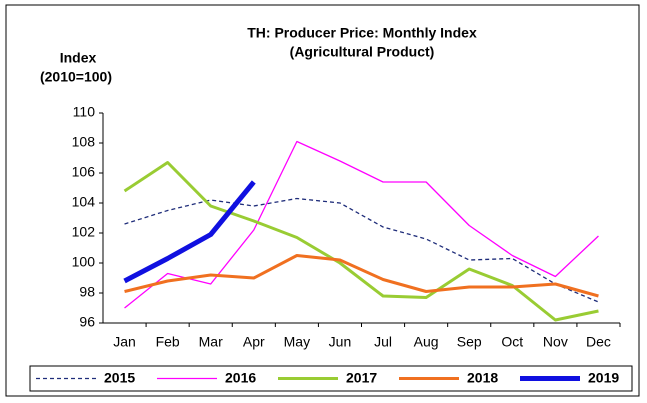 This screenshot has height=403, width=647. What do you see at coordinates (598, 342) in the screenshot?
I see `x-tick-label: Dec` at bounding box center [598, 342].